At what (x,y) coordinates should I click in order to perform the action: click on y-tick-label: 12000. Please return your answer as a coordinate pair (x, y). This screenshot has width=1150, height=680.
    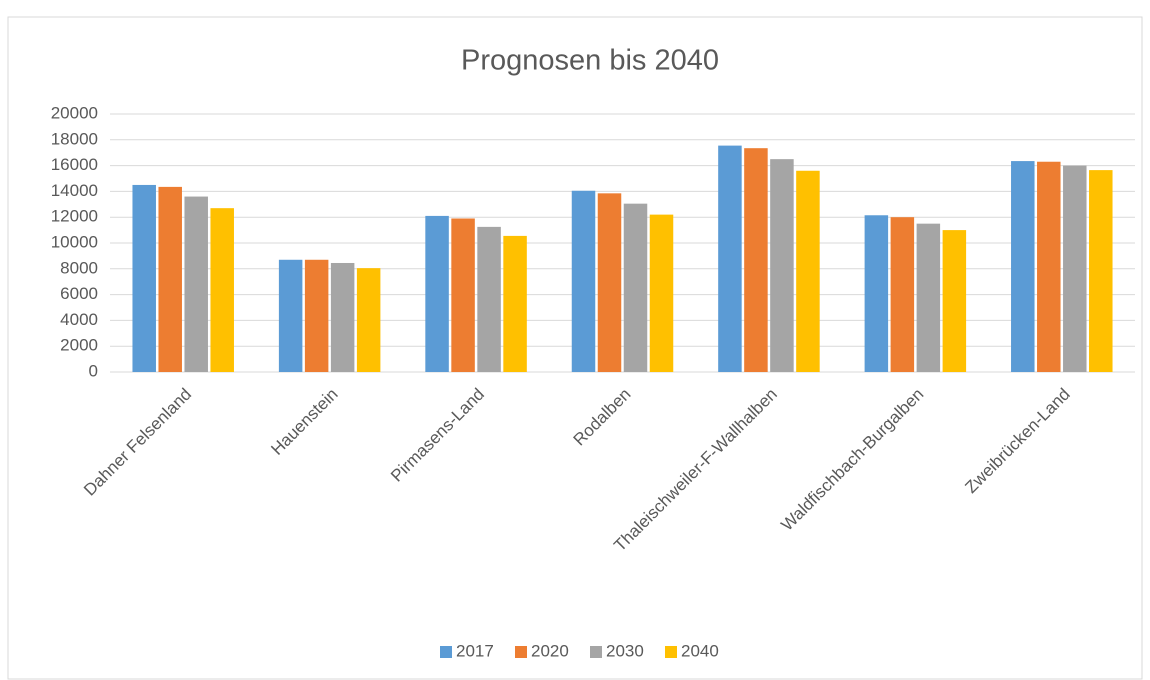
    Looking at the image, I should click on (74, 216).